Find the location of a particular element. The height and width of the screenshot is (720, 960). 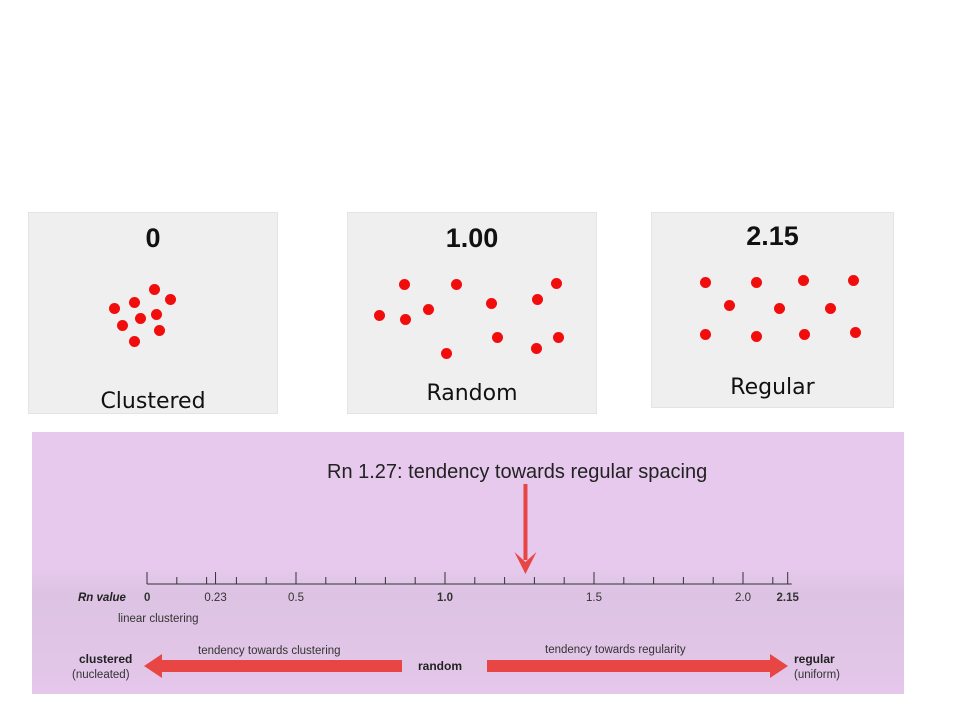

left-arrow is located at coordinates (273, 666).